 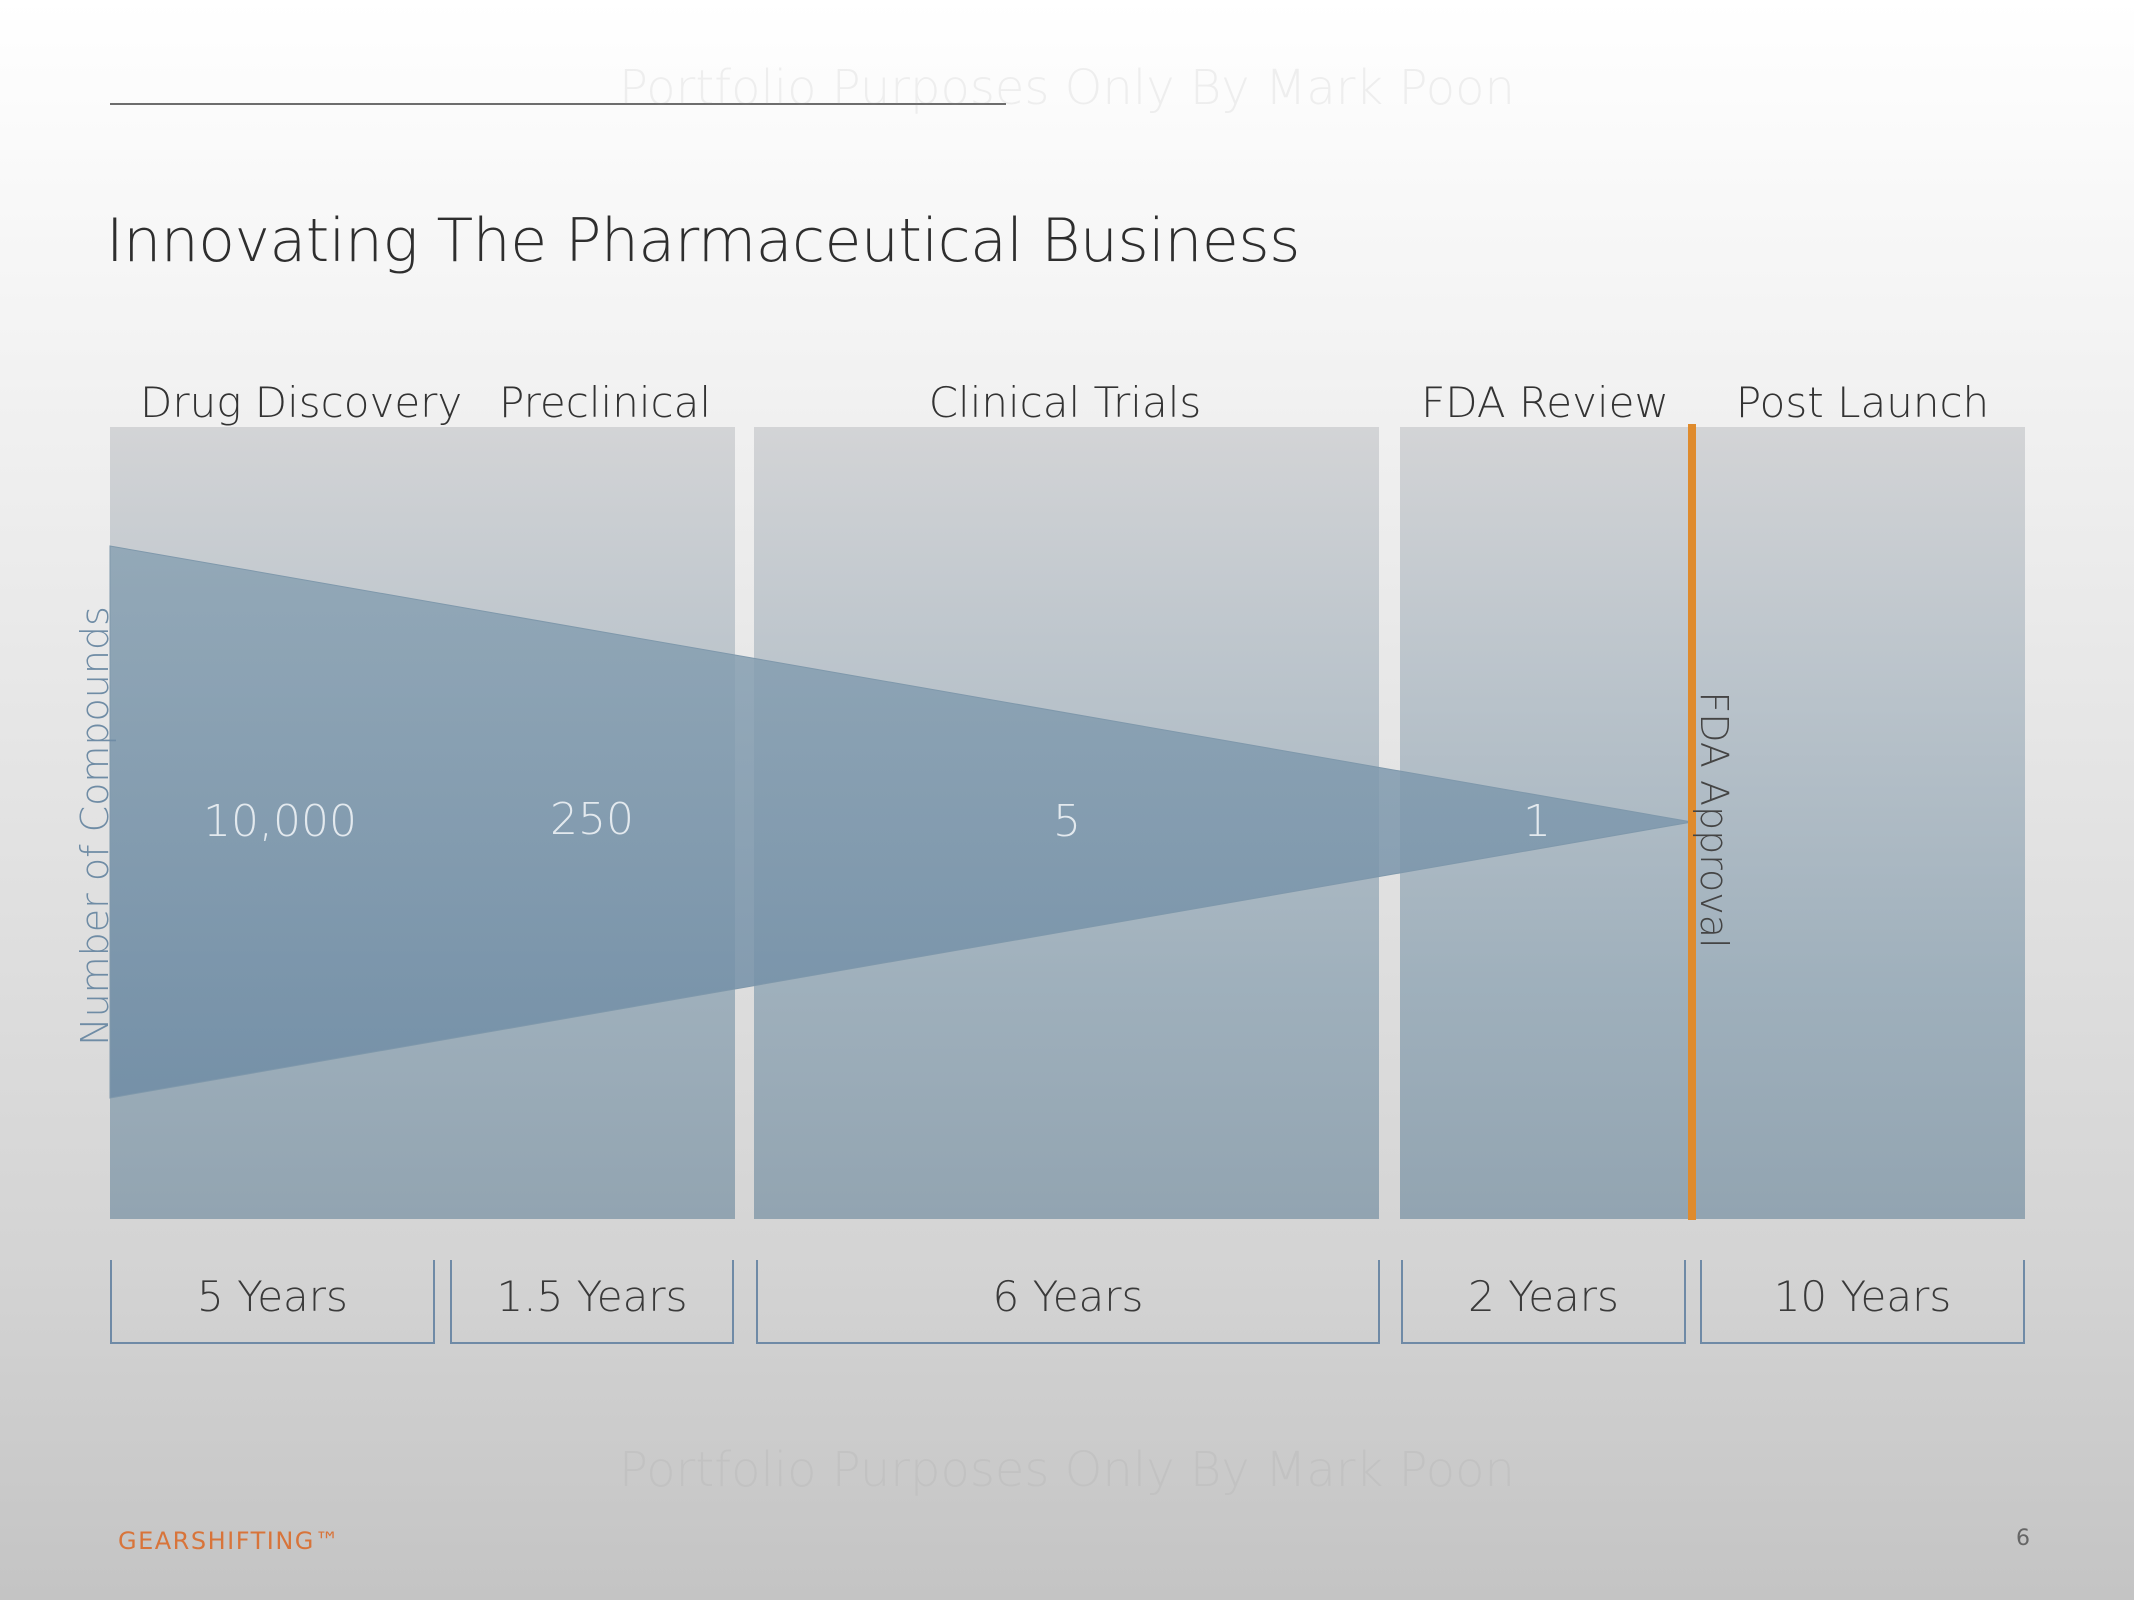 I want to click on duration-preclinical: 1.5 Years, so click(x=592, y=1302).